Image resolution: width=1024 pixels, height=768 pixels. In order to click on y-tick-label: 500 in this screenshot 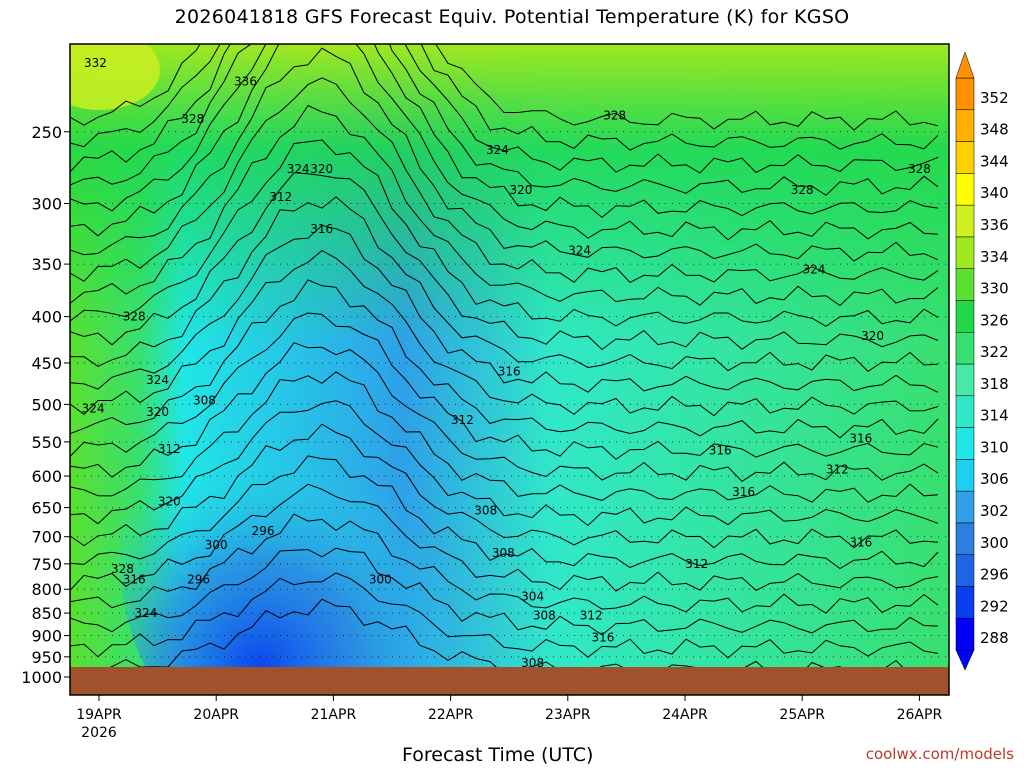, I will do `click(46, 404)`.